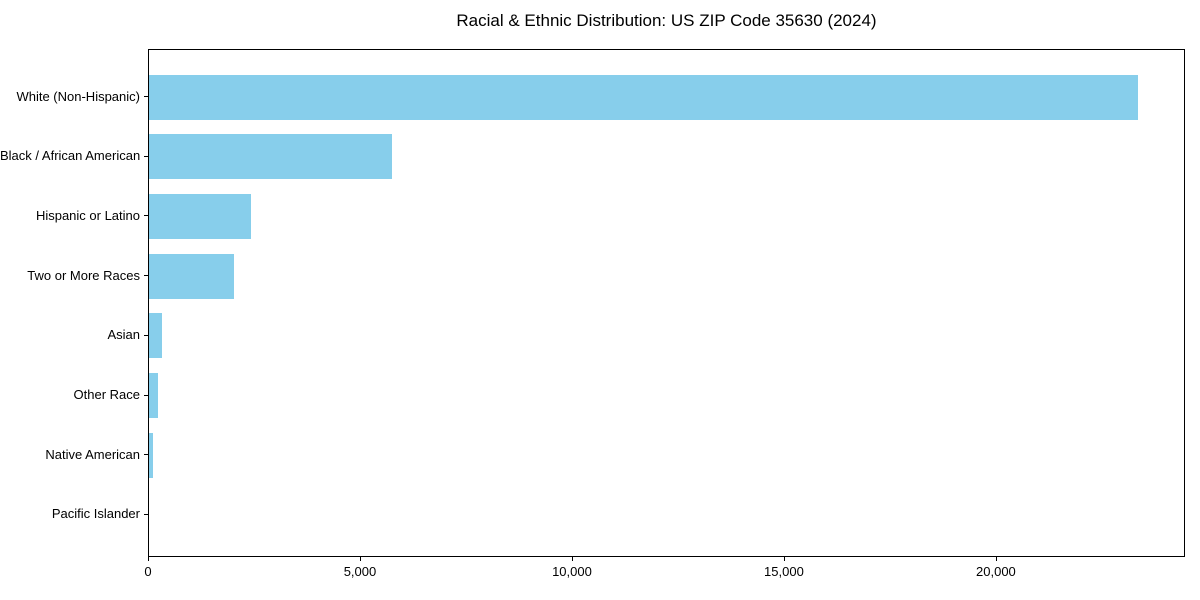 This screenshot has height=600, width=1200. I want to click on bar-two-or-more-races, so click(191, 276).